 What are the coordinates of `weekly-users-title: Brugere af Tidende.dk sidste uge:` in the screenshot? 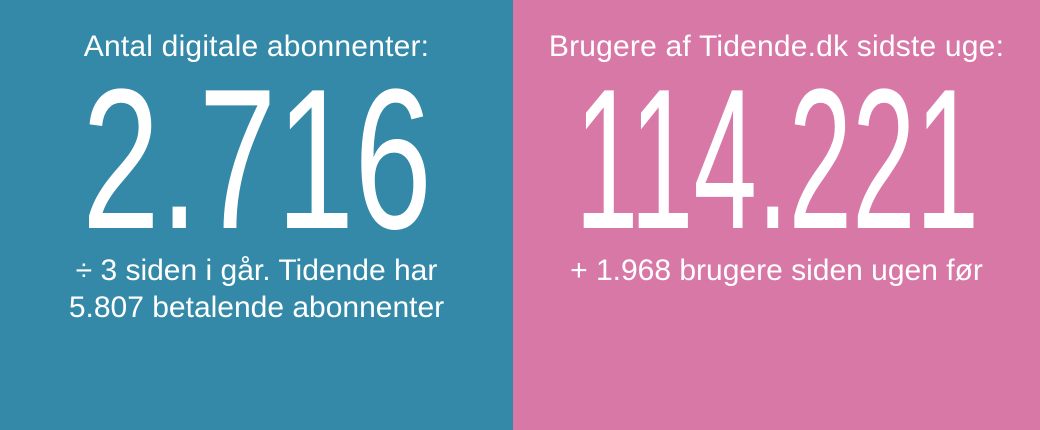 It's located at (776, 46).